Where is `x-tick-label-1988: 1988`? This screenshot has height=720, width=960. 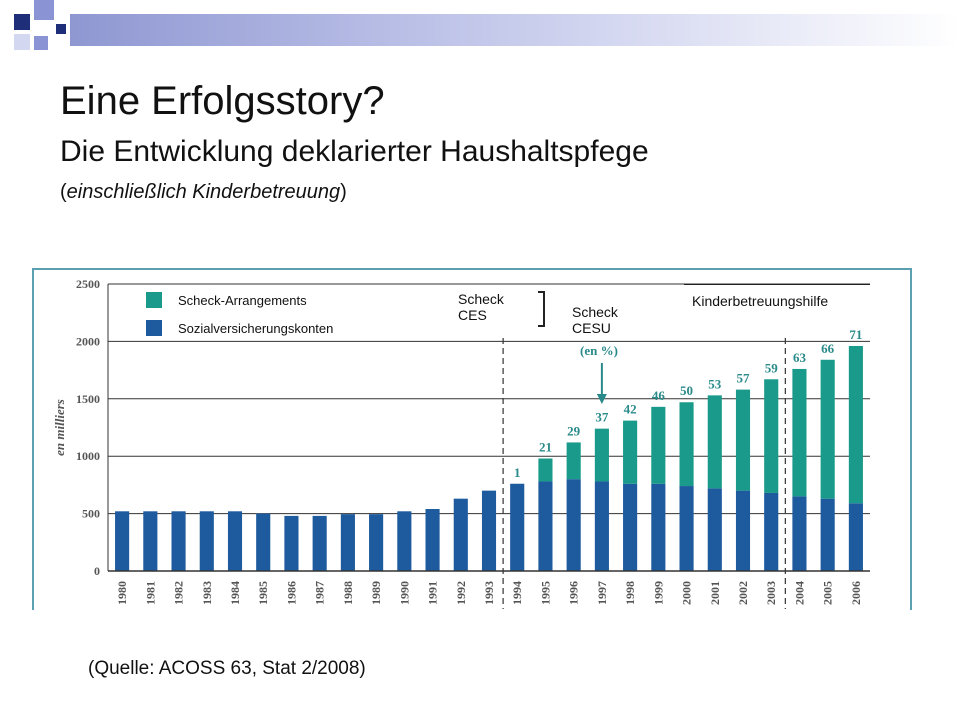
x-tick-label-1988: 1988 is located at coordinates (348, 593).